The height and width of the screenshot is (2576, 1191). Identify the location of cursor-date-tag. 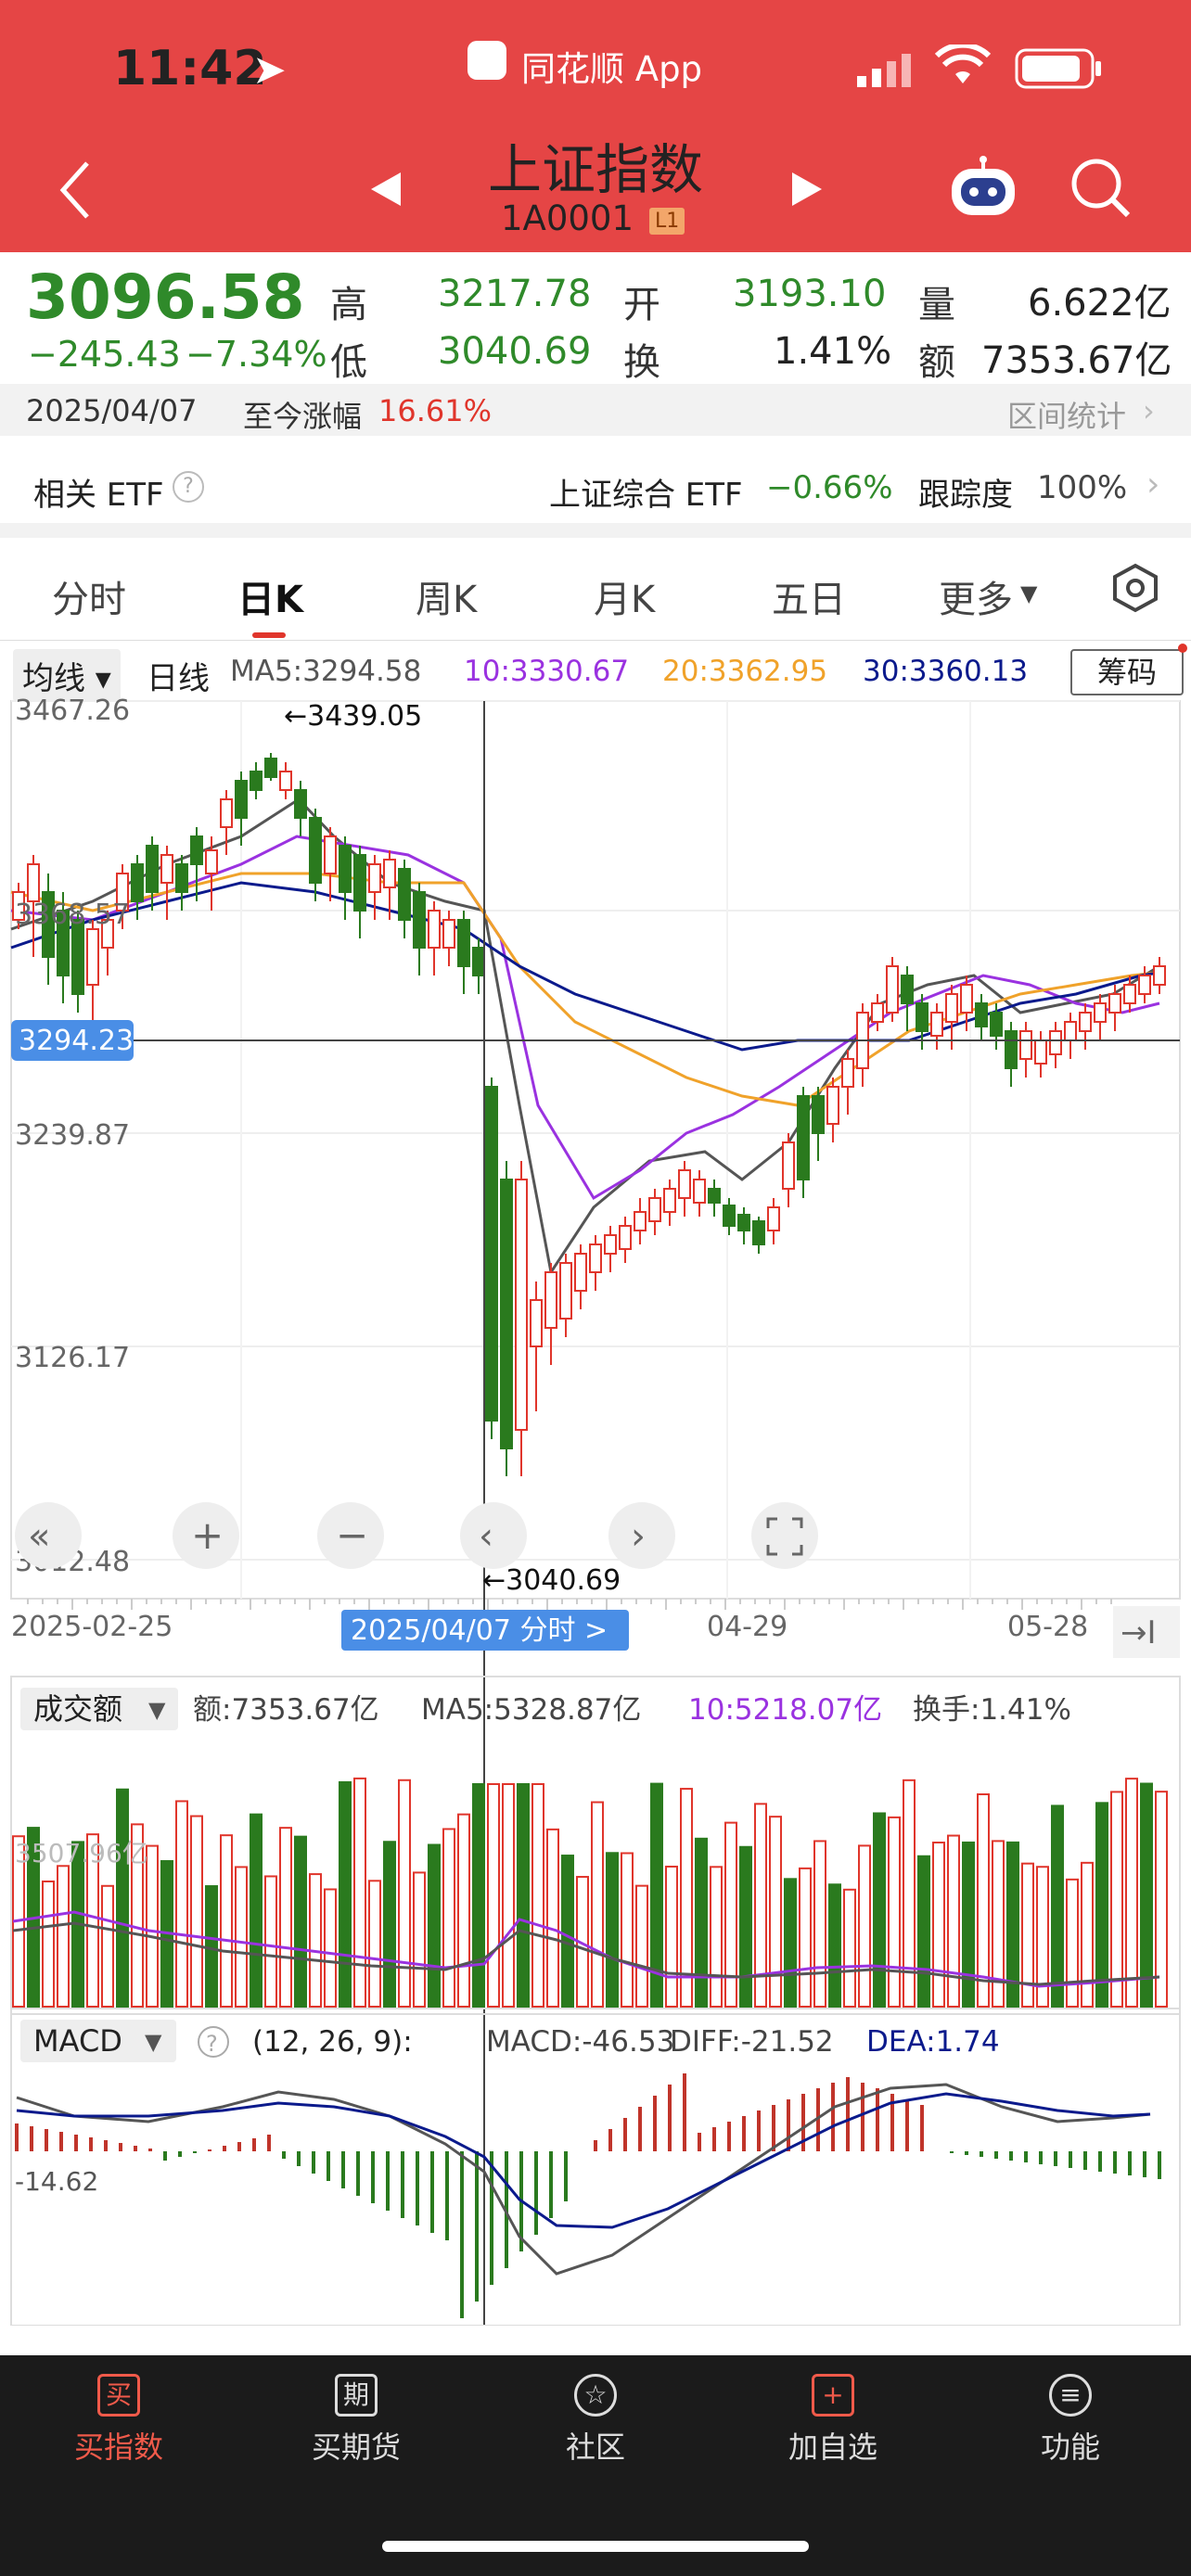
(485, 1631).